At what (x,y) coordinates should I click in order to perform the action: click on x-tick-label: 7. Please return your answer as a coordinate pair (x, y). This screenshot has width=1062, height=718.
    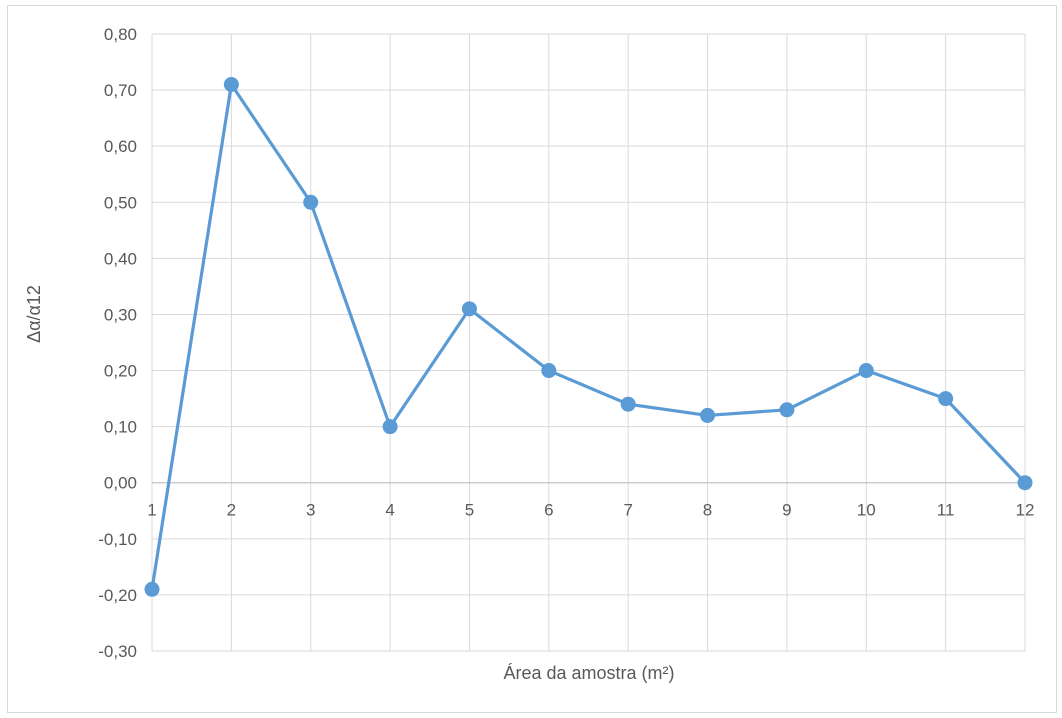
    Looking at the image, I should click on (627, 510).